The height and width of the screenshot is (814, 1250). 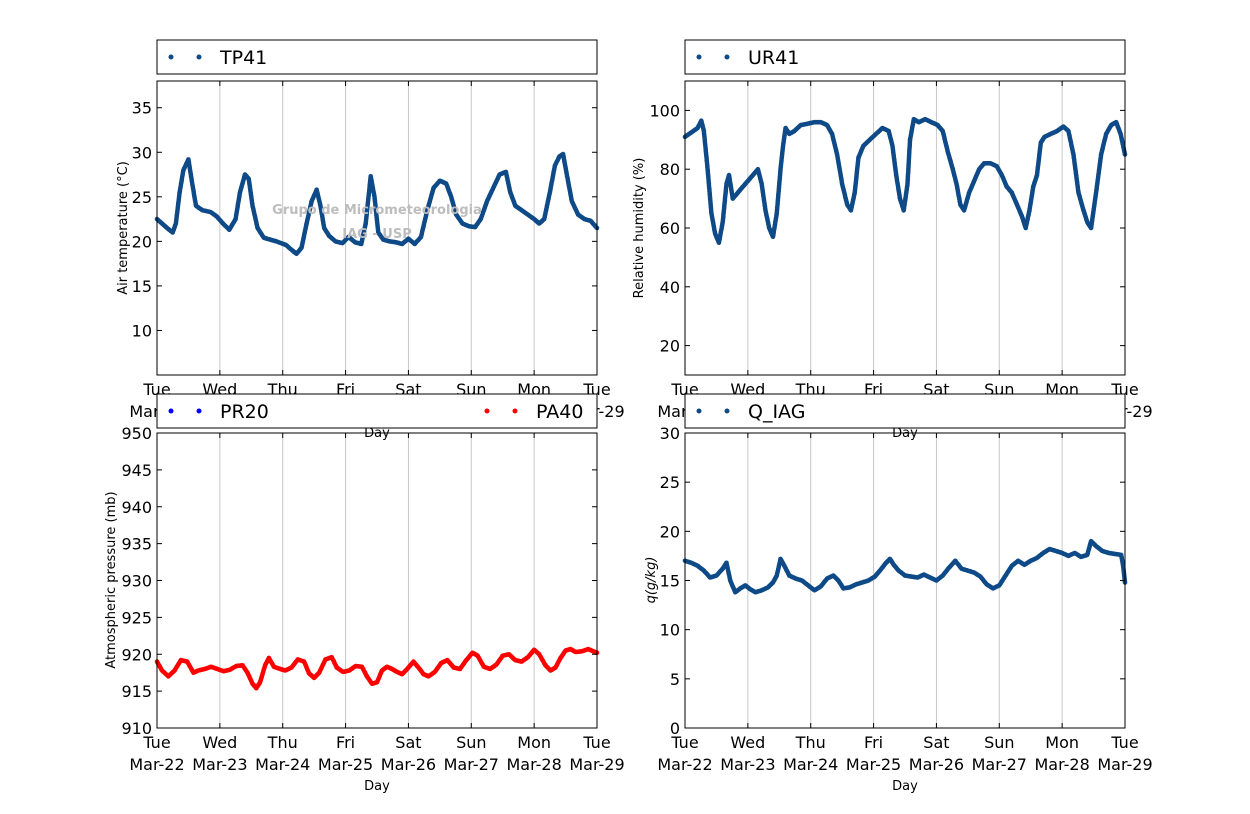 I want to click on legend: TP41, so click(x=377, y=57).